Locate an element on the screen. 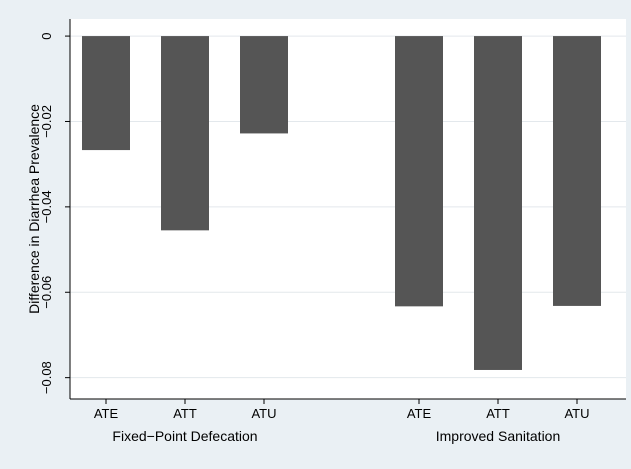 This screenshot has height=469, width=631. y-tick-label: 0 is located at coordinates (46, 35).